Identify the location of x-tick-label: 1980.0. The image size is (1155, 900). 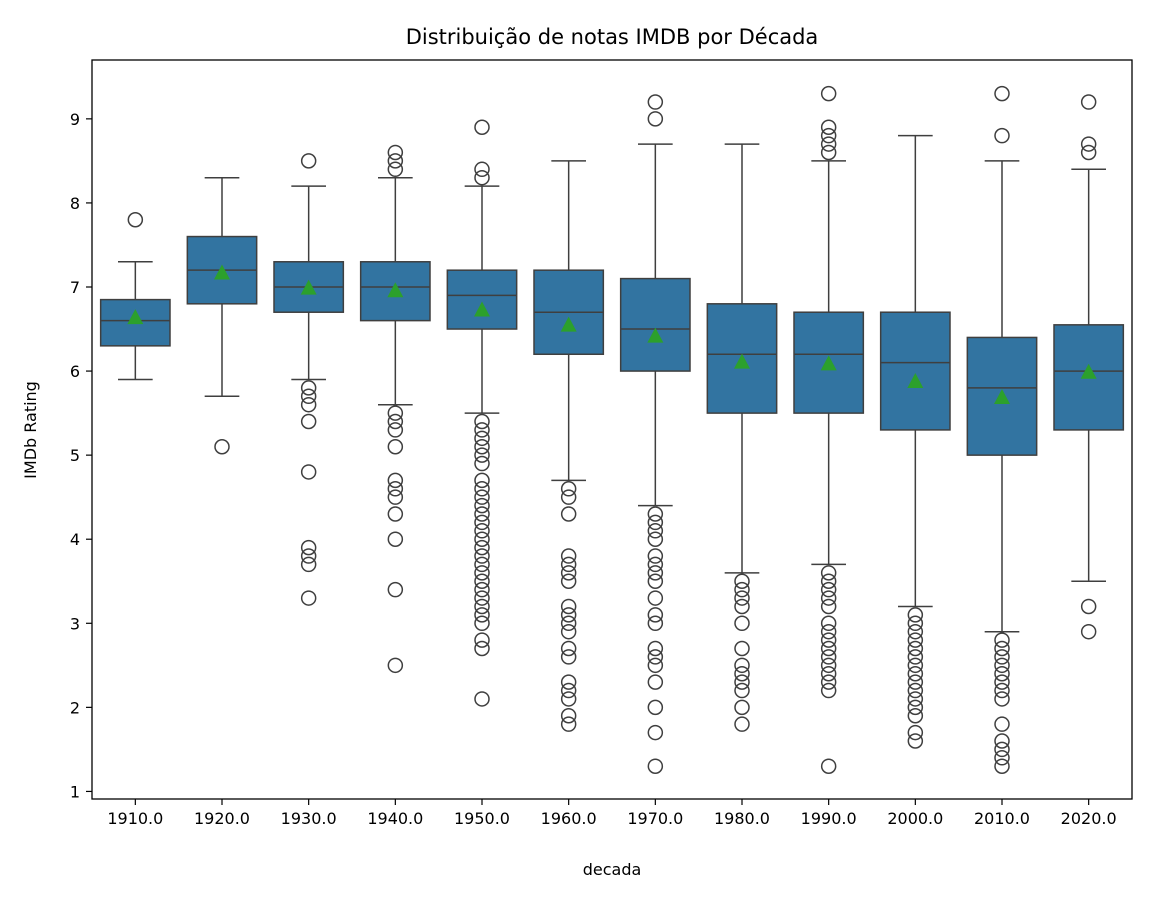
(742, 818).